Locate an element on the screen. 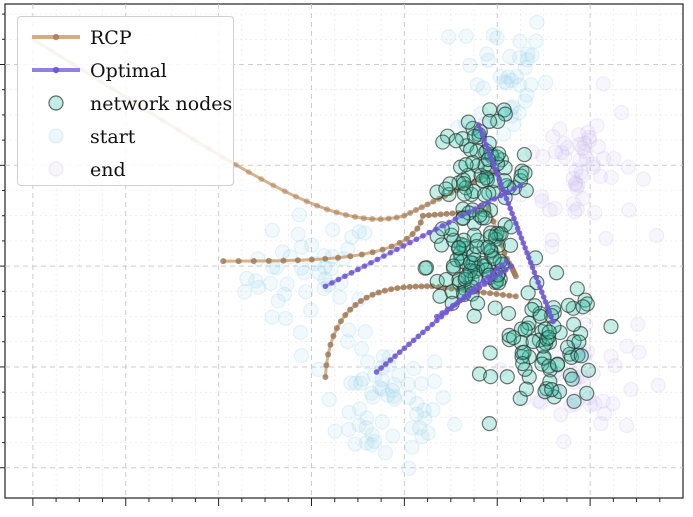  legend-line-icon is located at coordinates (56, 37).